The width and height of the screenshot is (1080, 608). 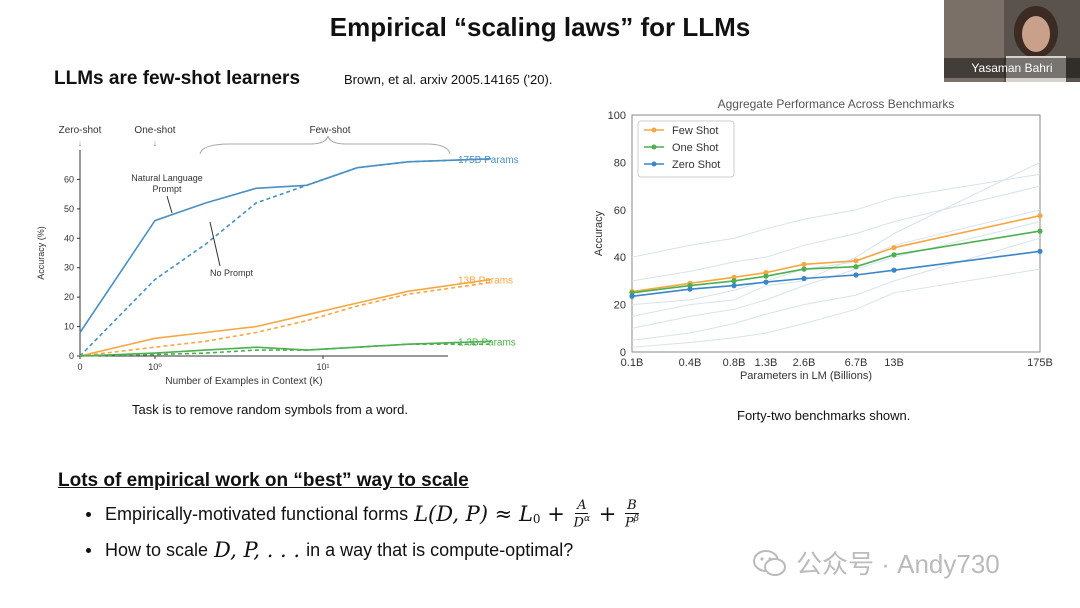 What do you see at coordinates (329, 130) in the screenshot?
I see `shot-label: Few-shot` at bounding box center [329, 130].